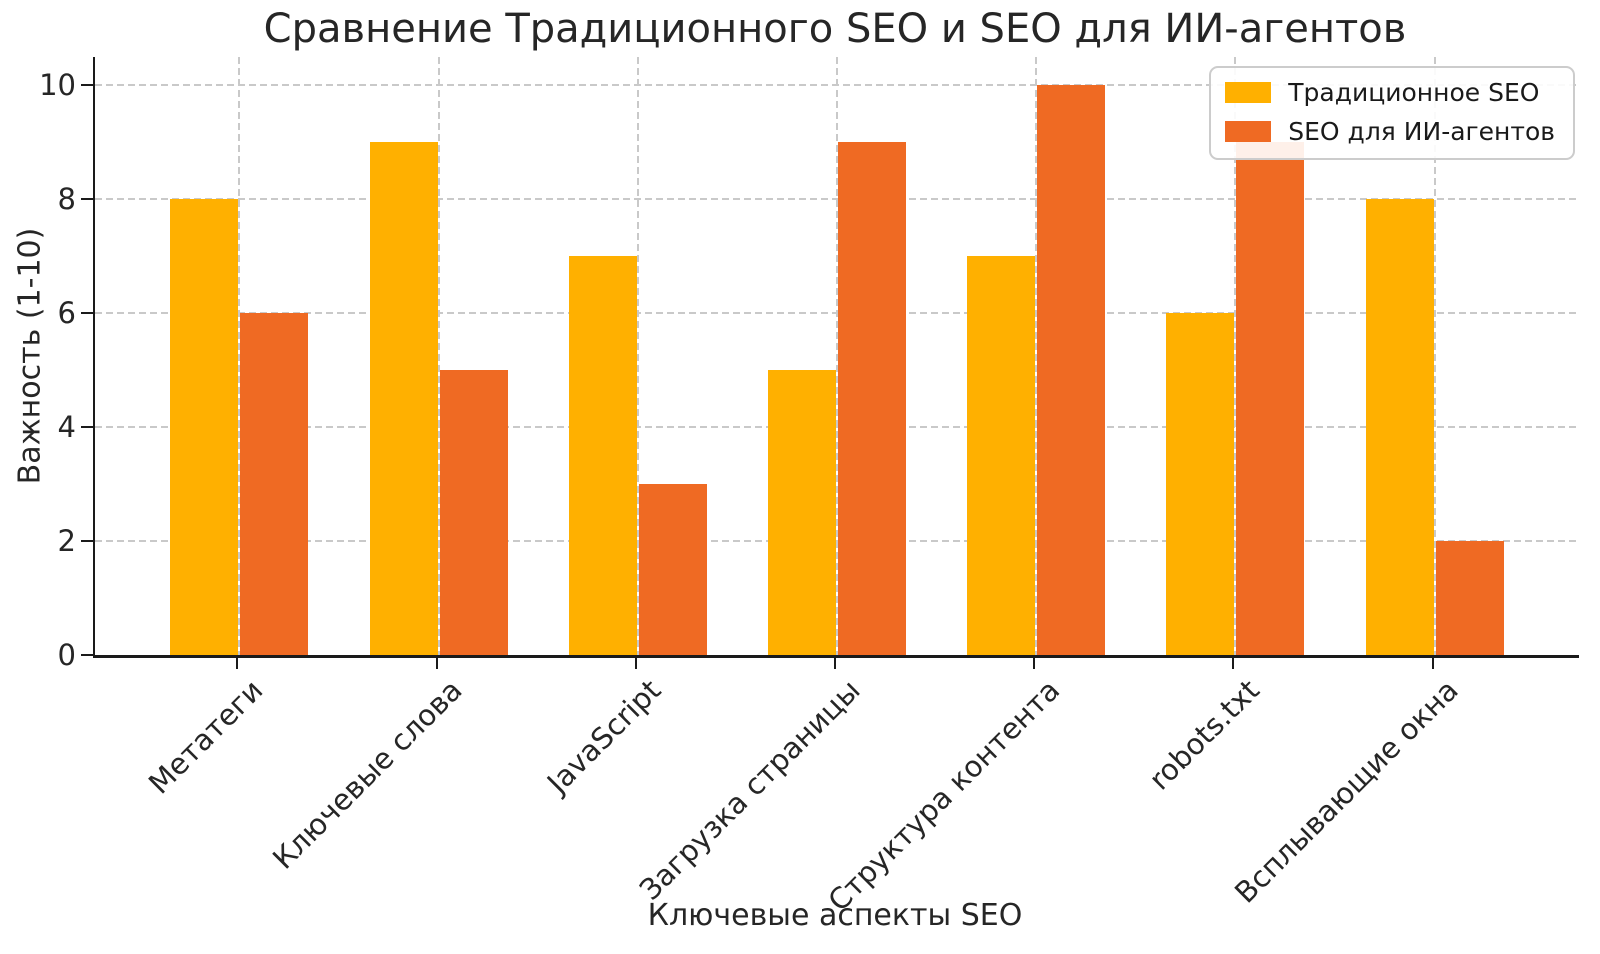 This screenshot has width=1600, height=954. I want to click on y-tick-label: 10, so click(57, 85).